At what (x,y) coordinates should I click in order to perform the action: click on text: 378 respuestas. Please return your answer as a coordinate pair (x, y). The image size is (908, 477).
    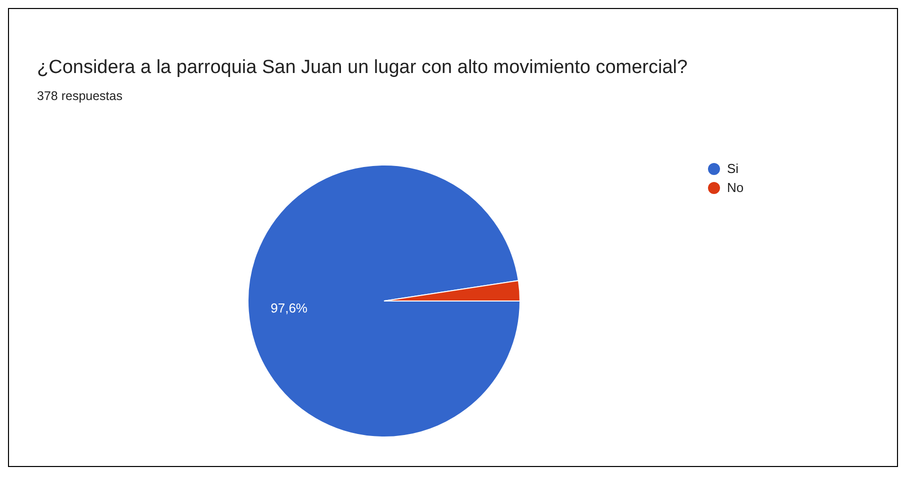
    Looking at the image, I should click on (79, 96).